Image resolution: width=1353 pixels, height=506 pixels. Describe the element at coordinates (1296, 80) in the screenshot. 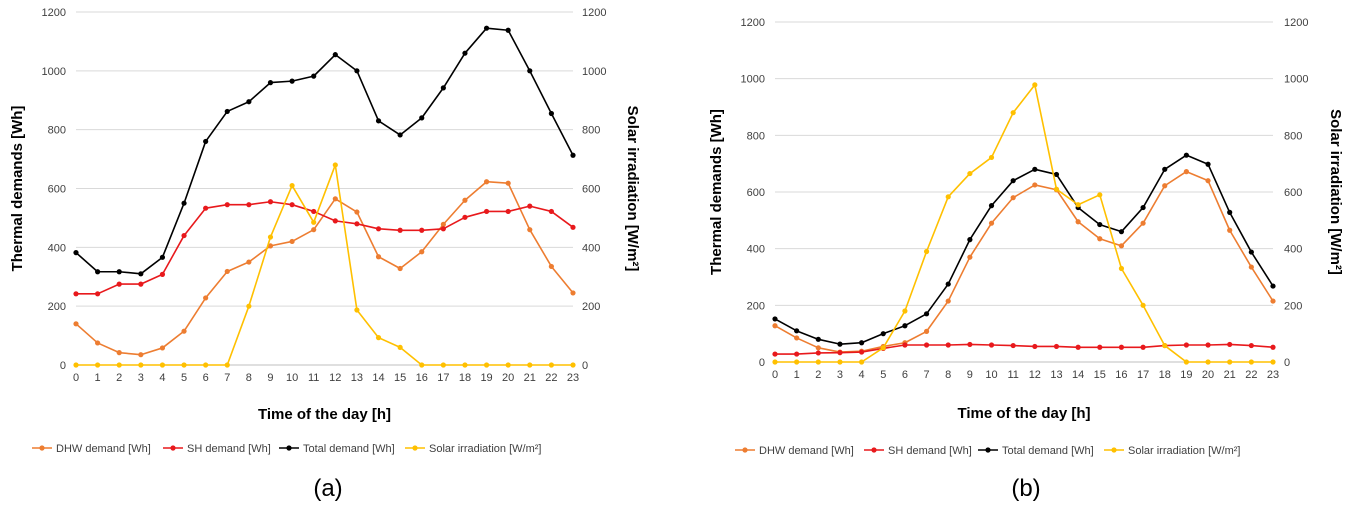

I see `y2-tick-label: 1000` at that location.